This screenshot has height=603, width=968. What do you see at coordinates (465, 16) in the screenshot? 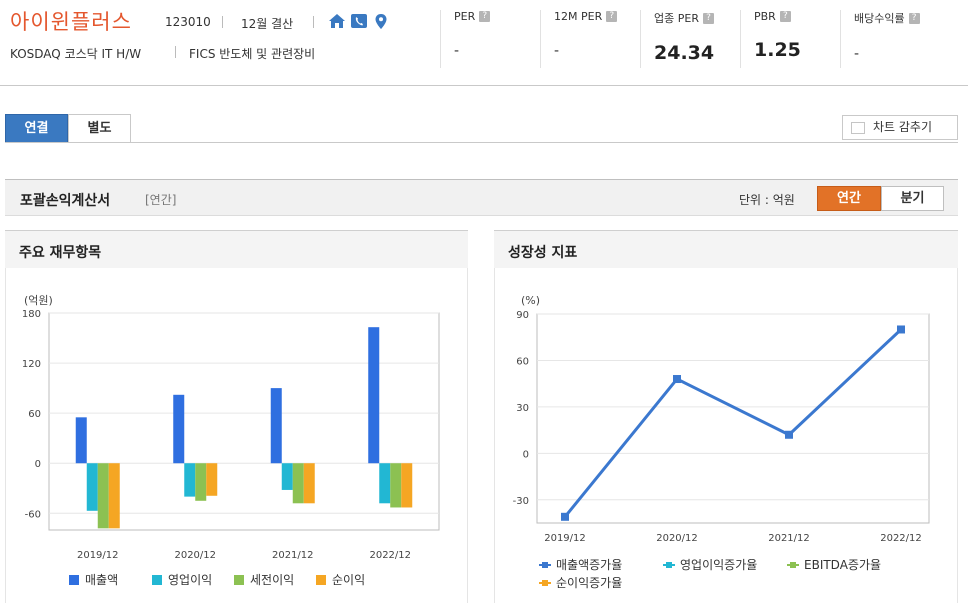
I see `metric-label: PER` at bounding box center [465, 16].